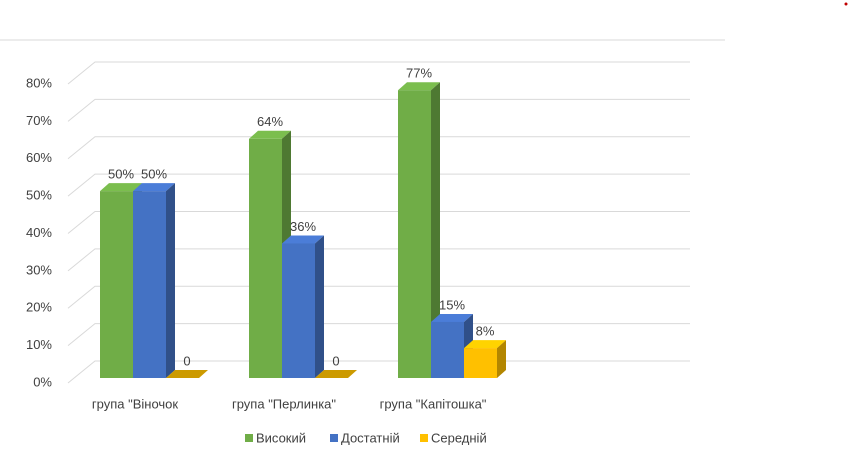  What do you see at coordinates (39, 157) in the screenshot?
I see `y-tick-label: 60%` at bounding box center [39, 157].